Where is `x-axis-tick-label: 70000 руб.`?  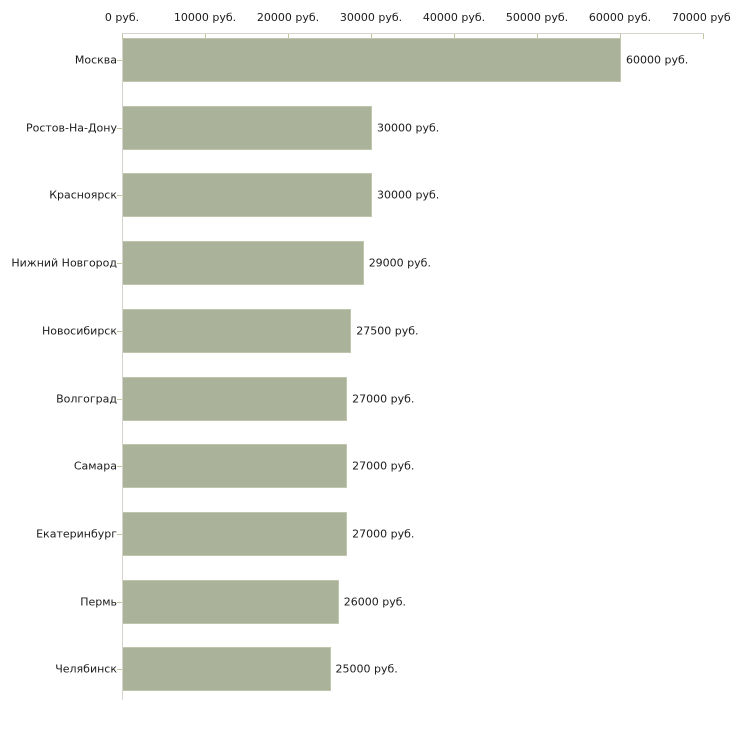 x-axis-tick-label: 70000 руб. is located at coordinates (700, 17).